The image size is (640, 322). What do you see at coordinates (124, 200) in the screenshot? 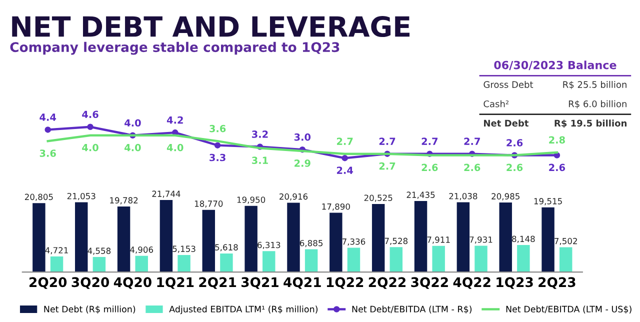
I see `data-label: 19,782` at bounding box center [124, 200].